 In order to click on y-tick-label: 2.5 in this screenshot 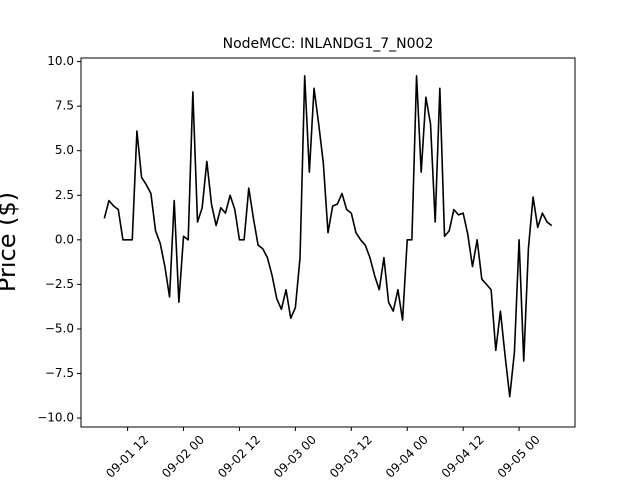, I will do `click(64, 195)`.